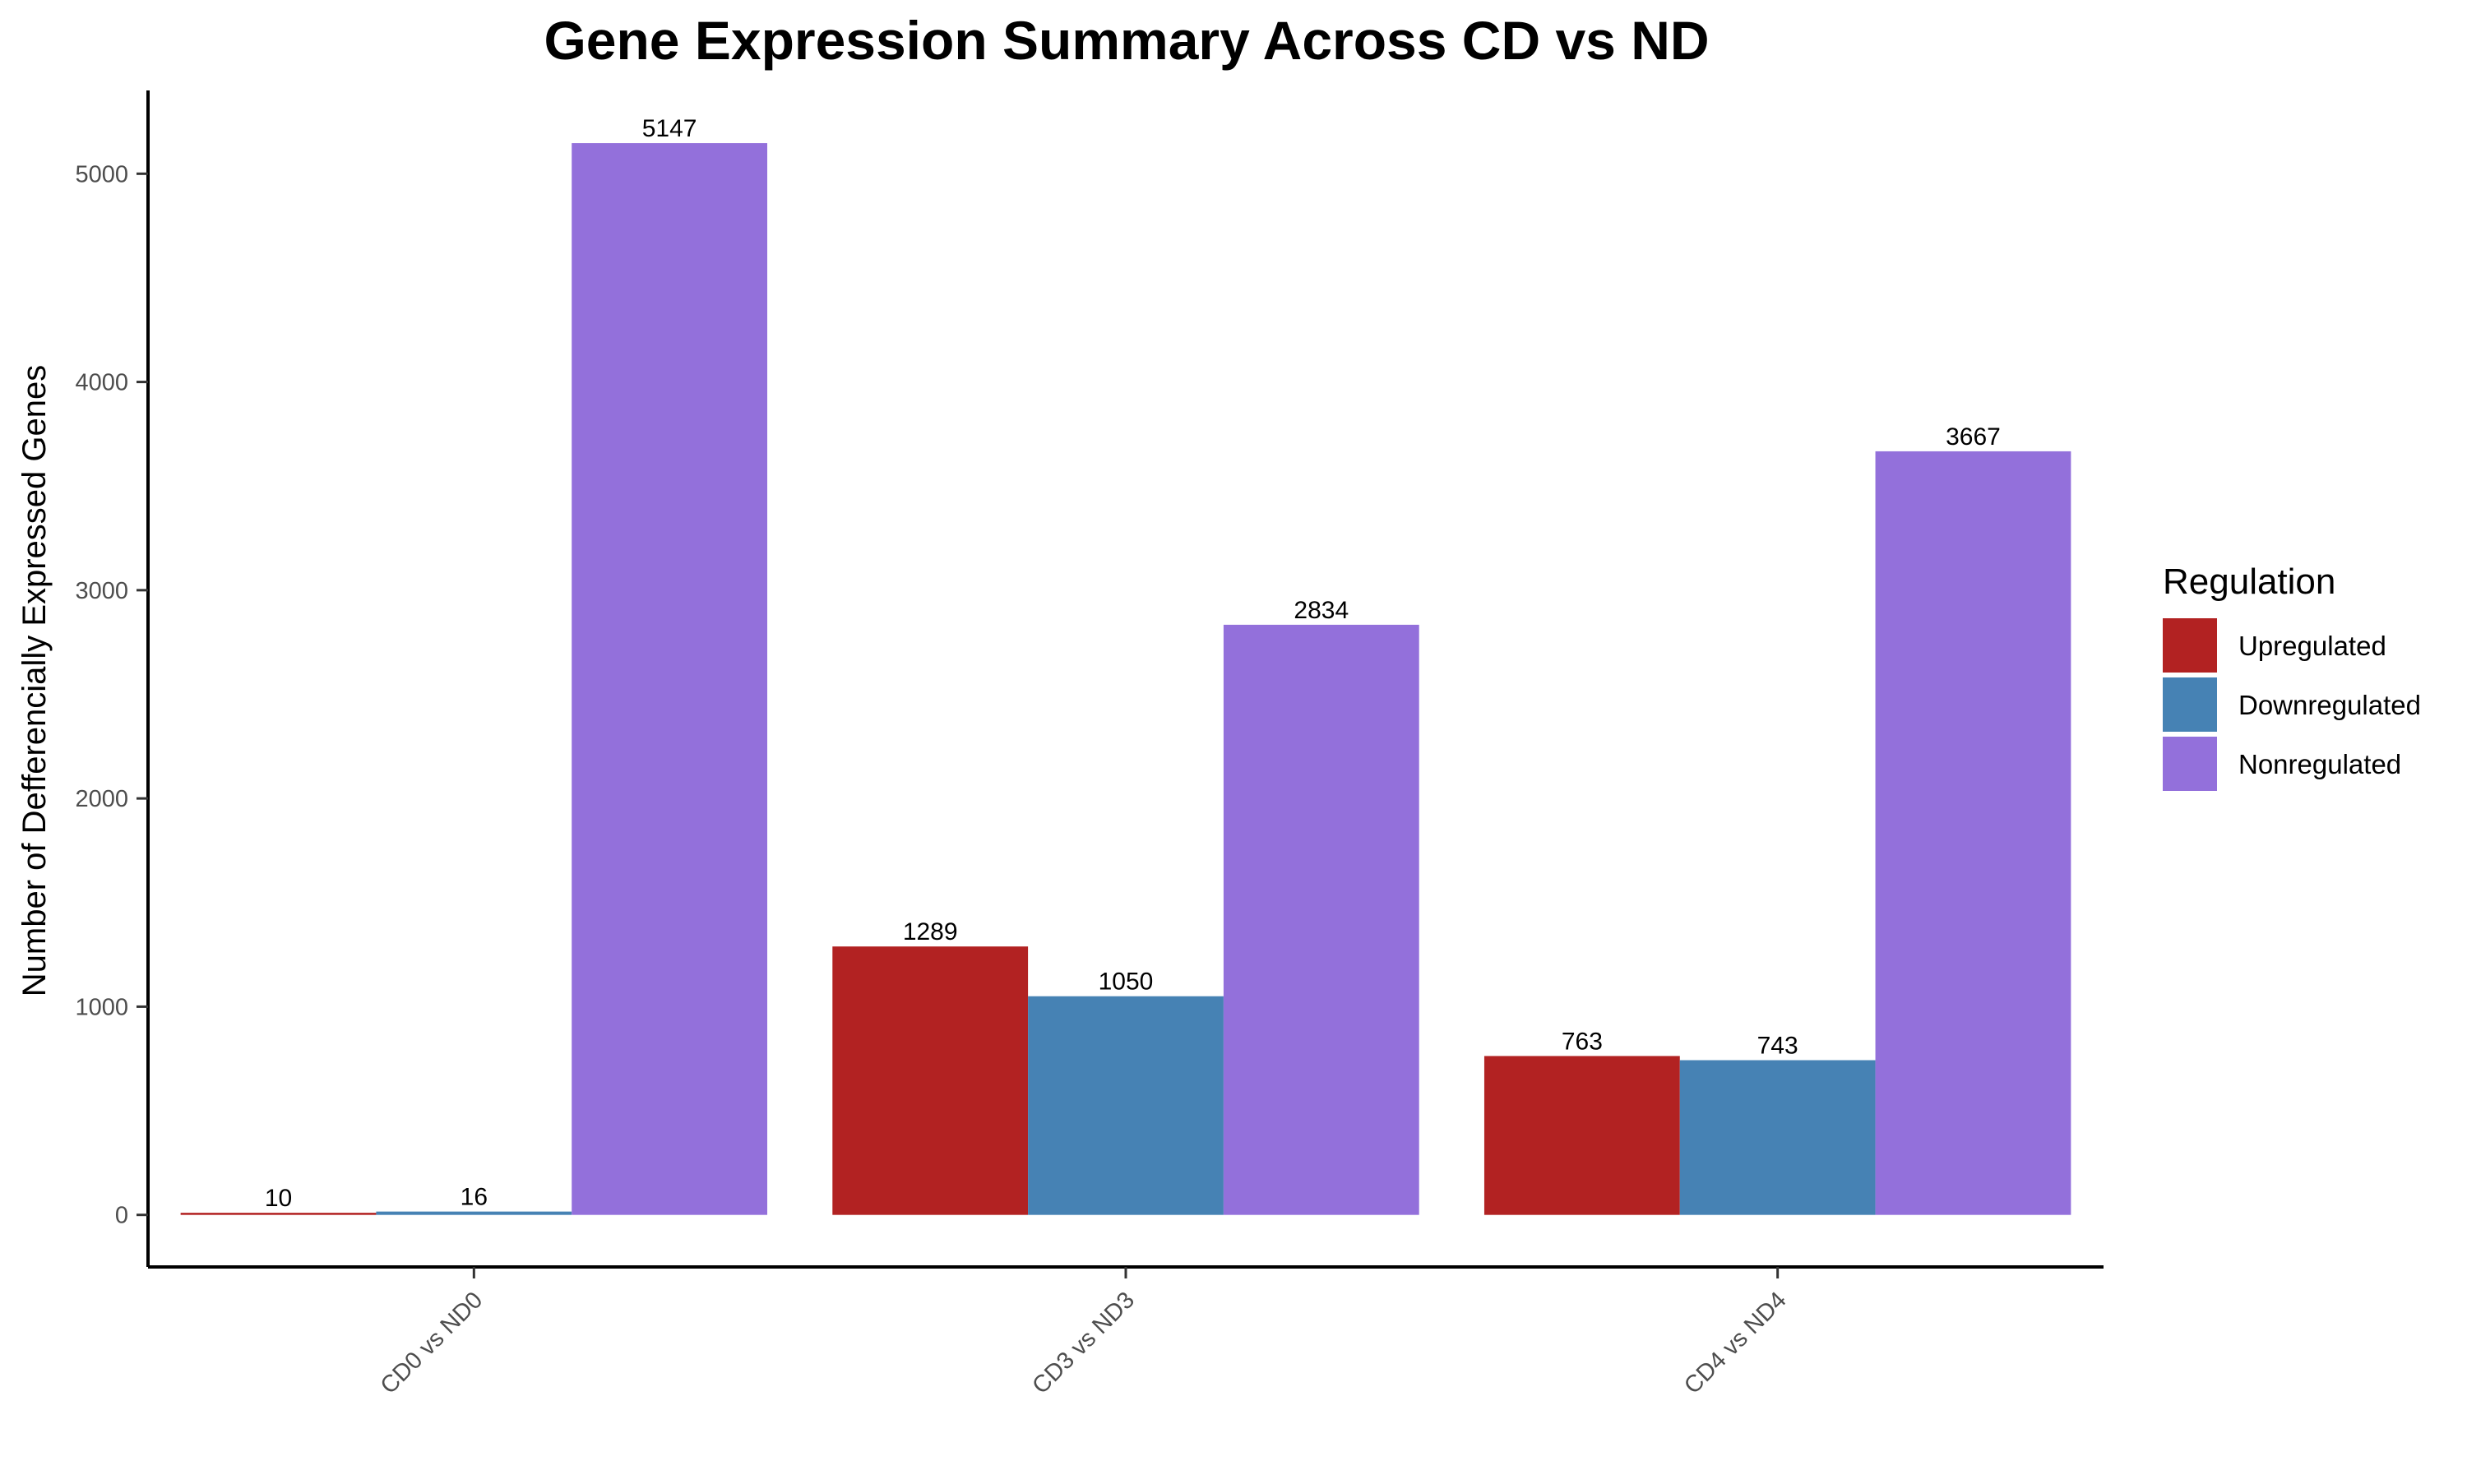 Image resolution: width=2467 pixels, height=1484 pixels. What do you see at coordinates (1321, 610) in the screenshot?
I see `data-label: 2834` at bounding box center [1321, 610].